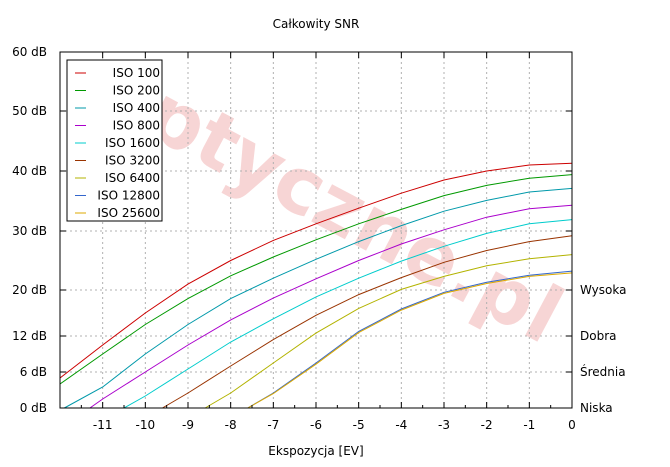 The height and width of the screenshot is (467, 670). I want to click on x-tick-label: 0, so click(572, 425).